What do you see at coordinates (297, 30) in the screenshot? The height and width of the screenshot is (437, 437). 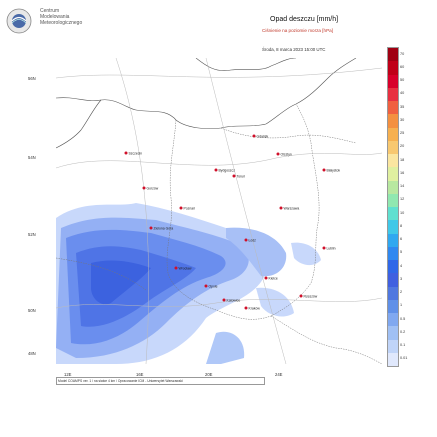 I see `map-subtitle: Ciśnienie na poziomie morza [hPa]` at bounding box center [297, 30].